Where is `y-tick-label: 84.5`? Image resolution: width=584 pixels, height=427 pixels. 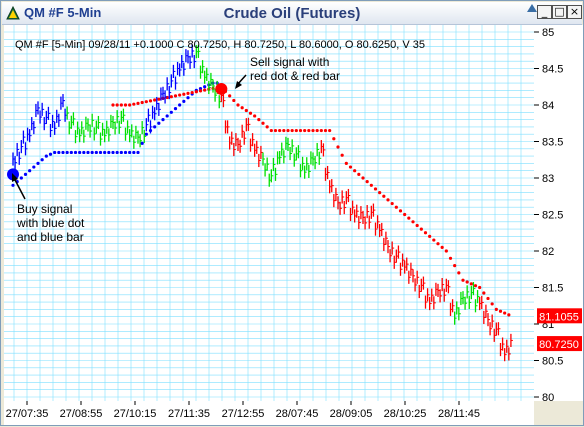
y-tick-label: 84.5 is located at coordinates (552, 70).